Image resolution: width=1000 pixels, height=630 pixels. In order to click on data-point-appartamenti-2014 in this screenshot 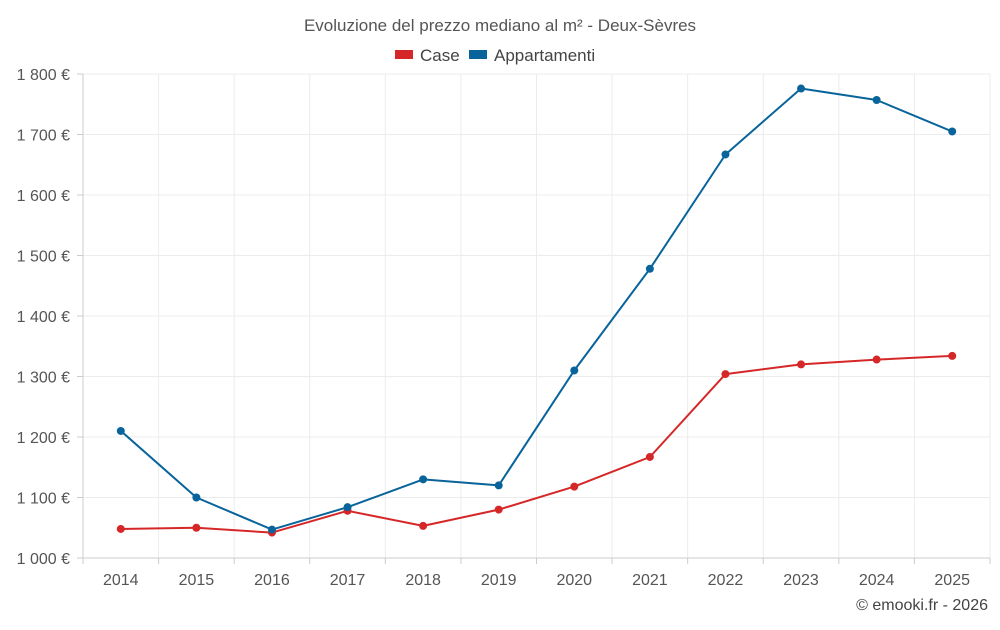, I will do `click(120, 430)`.